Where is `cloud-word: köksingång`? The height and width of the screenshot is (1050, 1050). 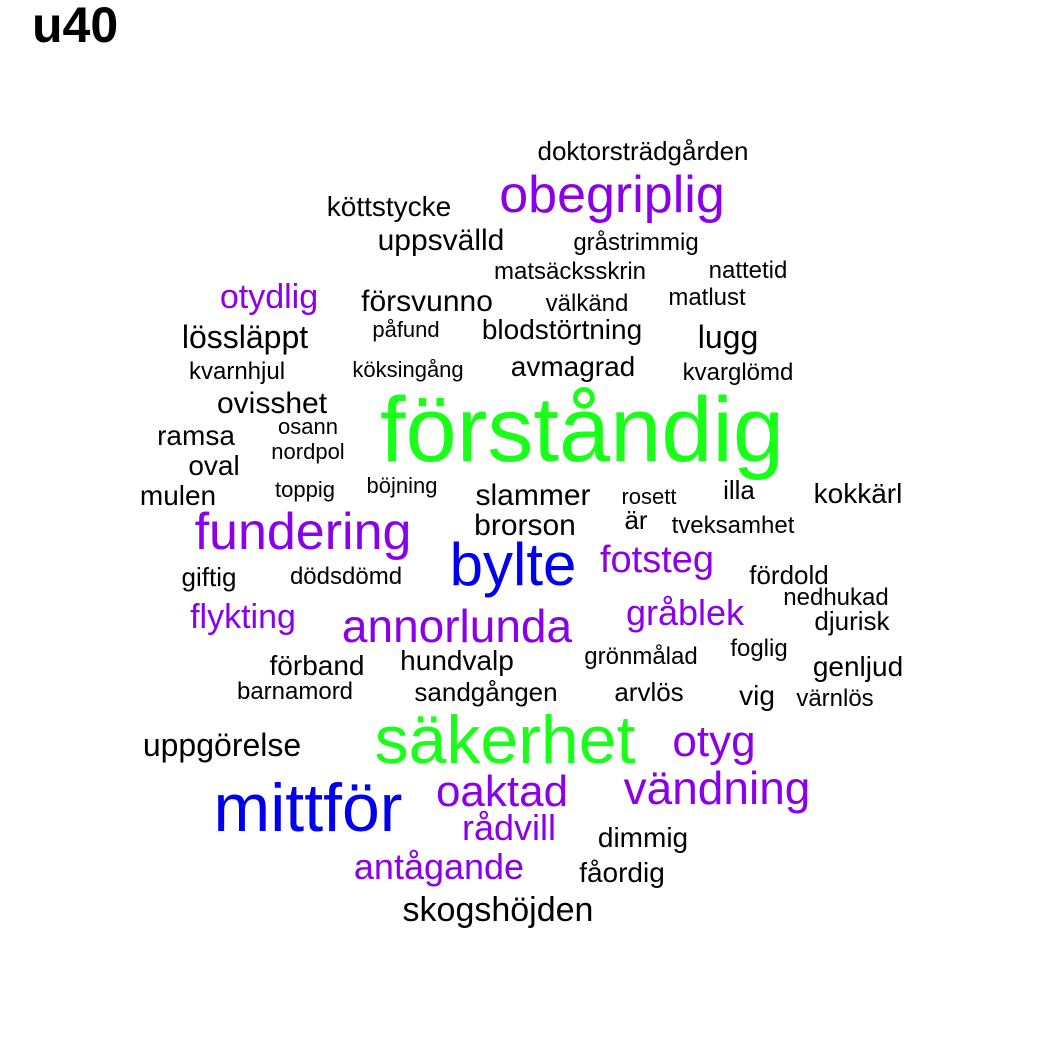 cloud-word: köksingång is located at coordinates (408, 369).